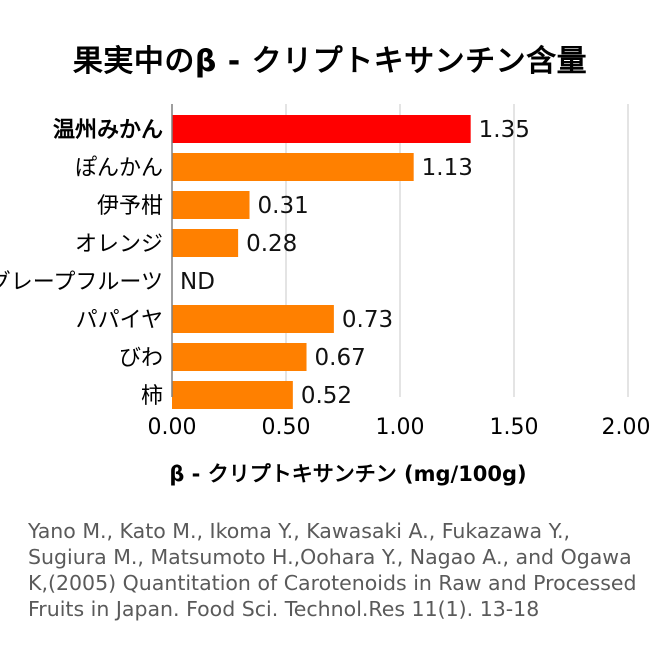  Describe the element at coordinates (119, 320) in the screenshot. I see `category-label: パパイヤ` at that location.